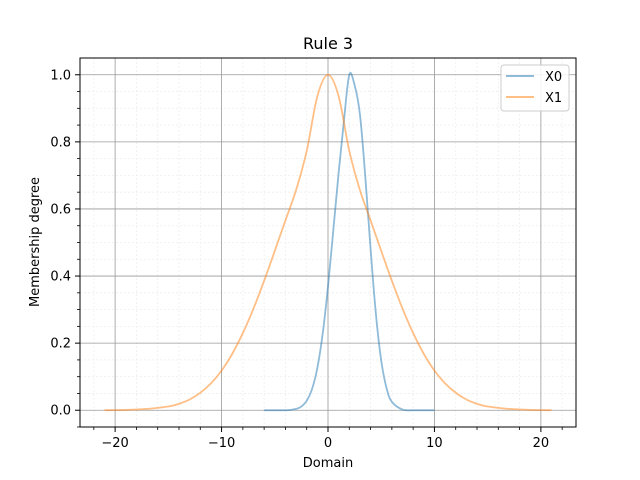 This screenshot has height=480, width=640. I want to click on x-axis-label: Domain, so click(328, 463).